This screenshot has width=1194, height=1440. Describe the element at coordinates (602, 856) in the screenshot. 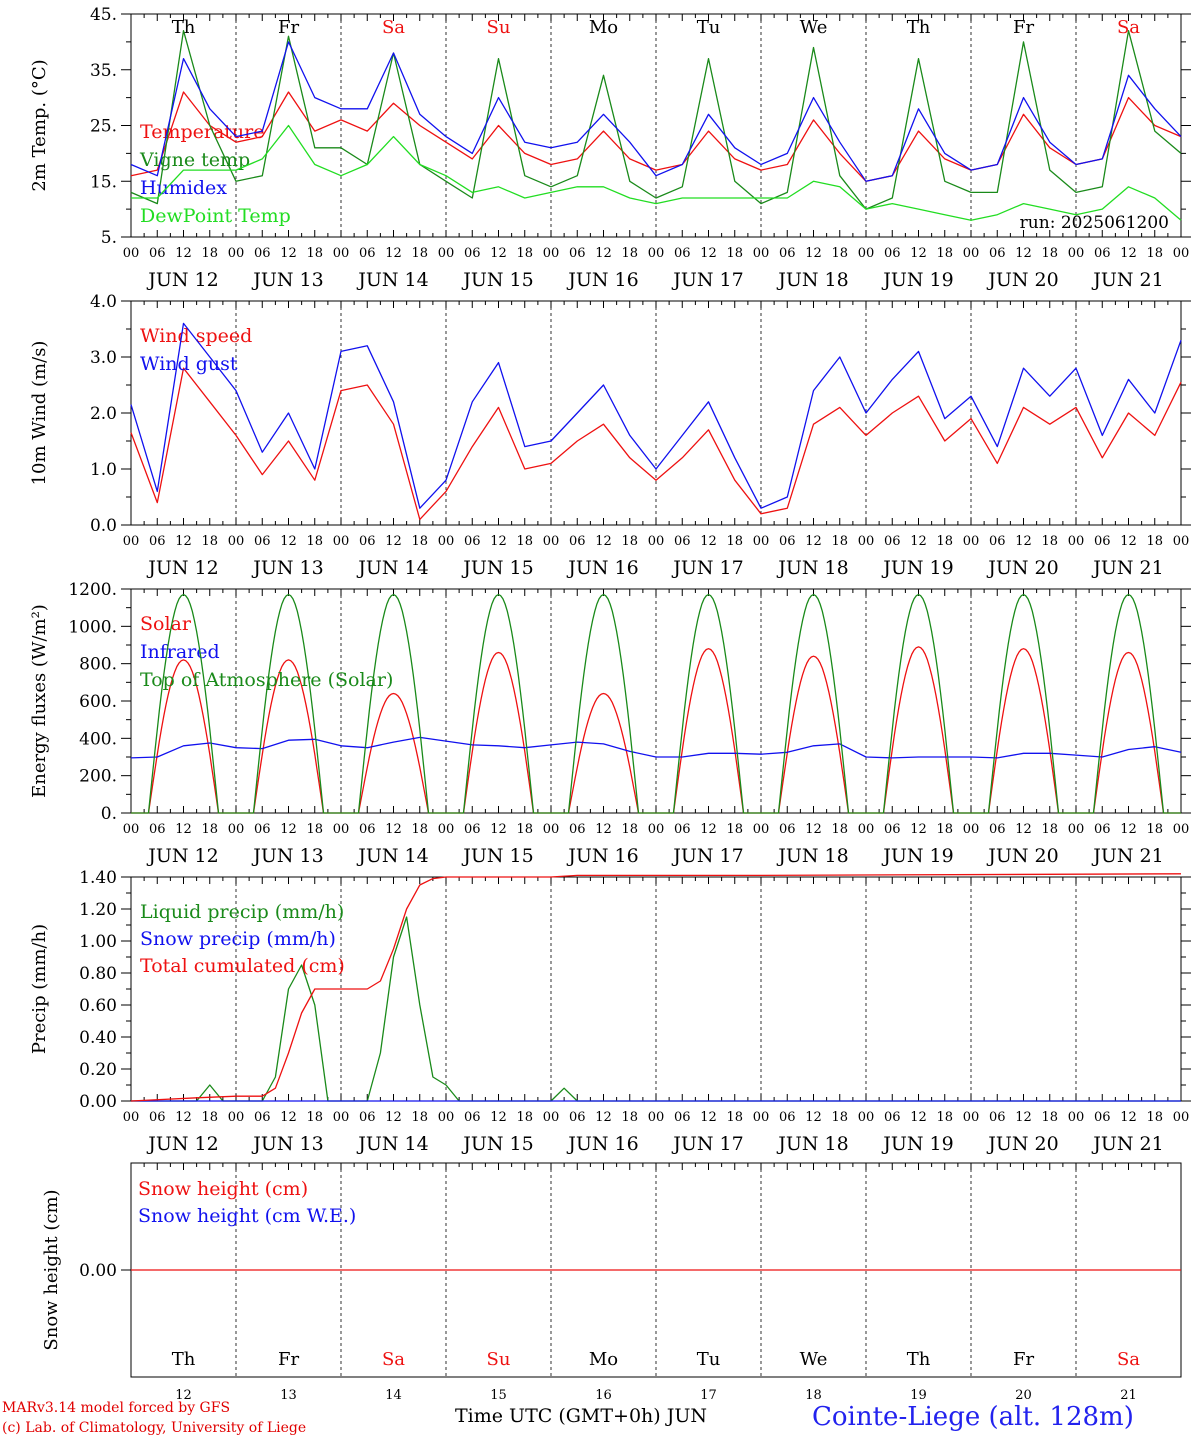

I see `x-date-label: JUN 16` at that location.